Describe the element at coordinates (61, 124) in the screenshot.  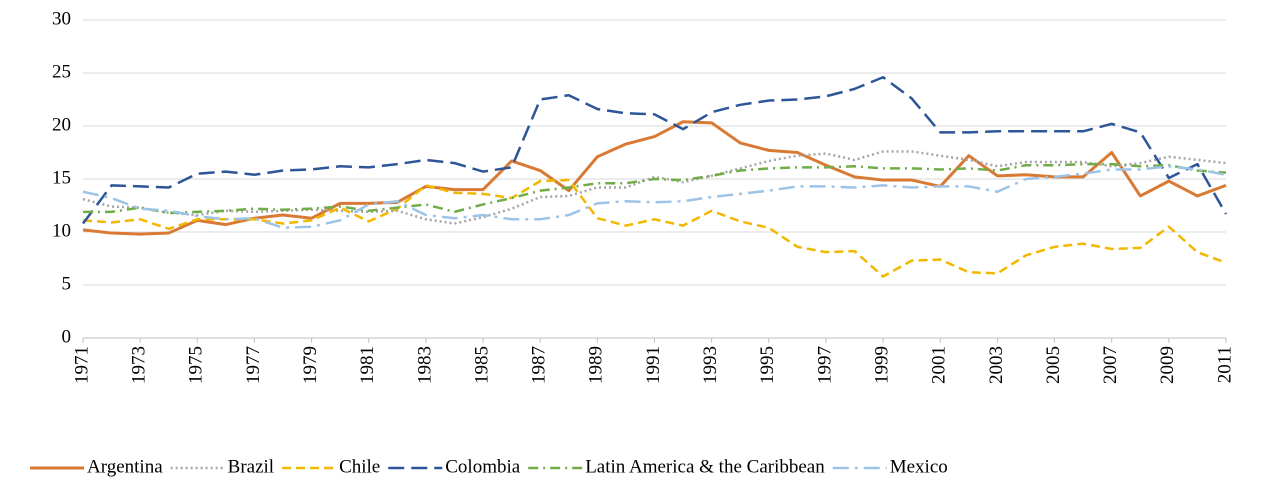
I see `y-tick-label: 20` at that location.